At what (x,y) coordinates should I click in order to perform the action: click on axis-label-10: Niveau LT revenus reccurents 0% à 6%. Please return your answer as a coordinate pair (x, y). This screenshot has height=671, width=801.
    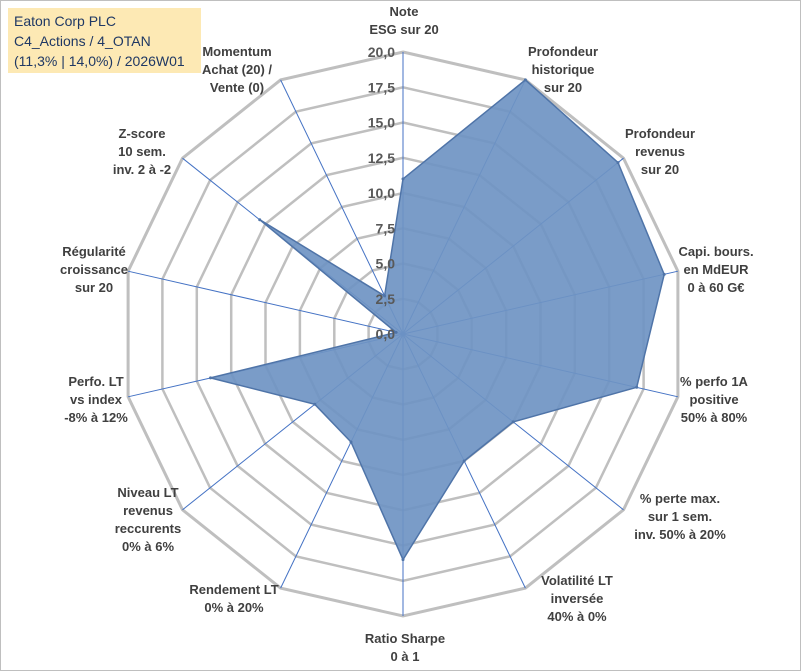
    Looking at the image, I should click on (148, 519).